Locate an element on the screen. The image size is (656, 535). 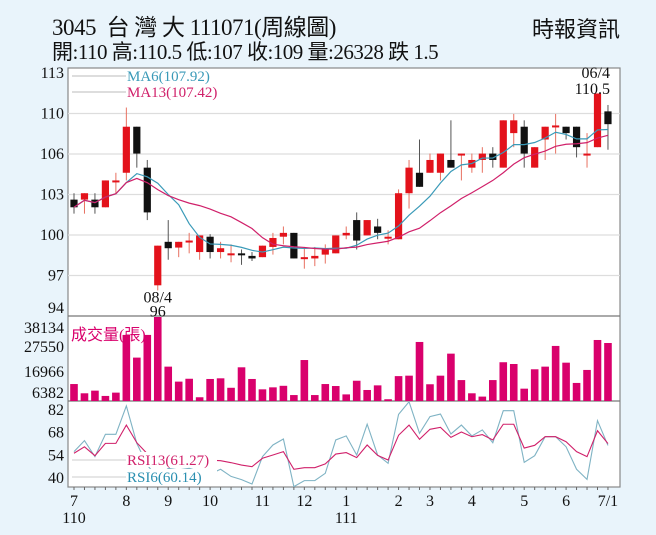
low-annotation: 08/4 is located at coordinates (158, 297).